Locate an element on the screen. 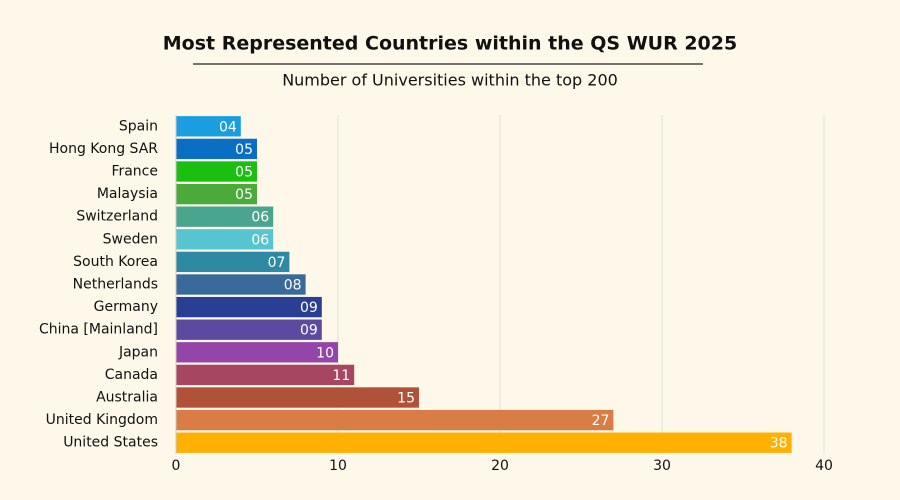 Image resolution: width=900 pixels, height=500 pixels. y-tick-label: Switzerland is located at coordinates (117, 217).